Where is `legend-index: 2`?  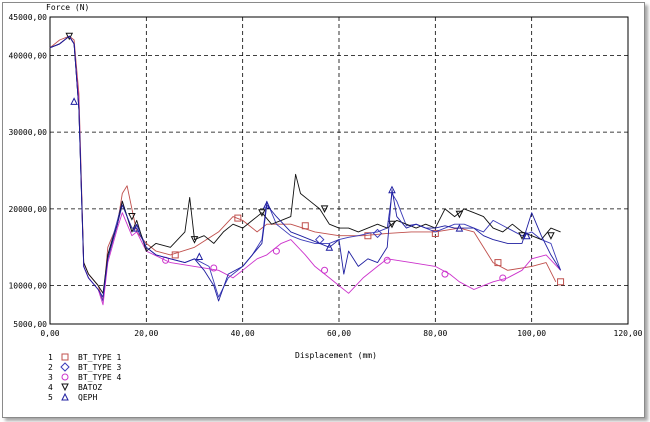
legend-index: 2 is located at coordinates (50, 367).